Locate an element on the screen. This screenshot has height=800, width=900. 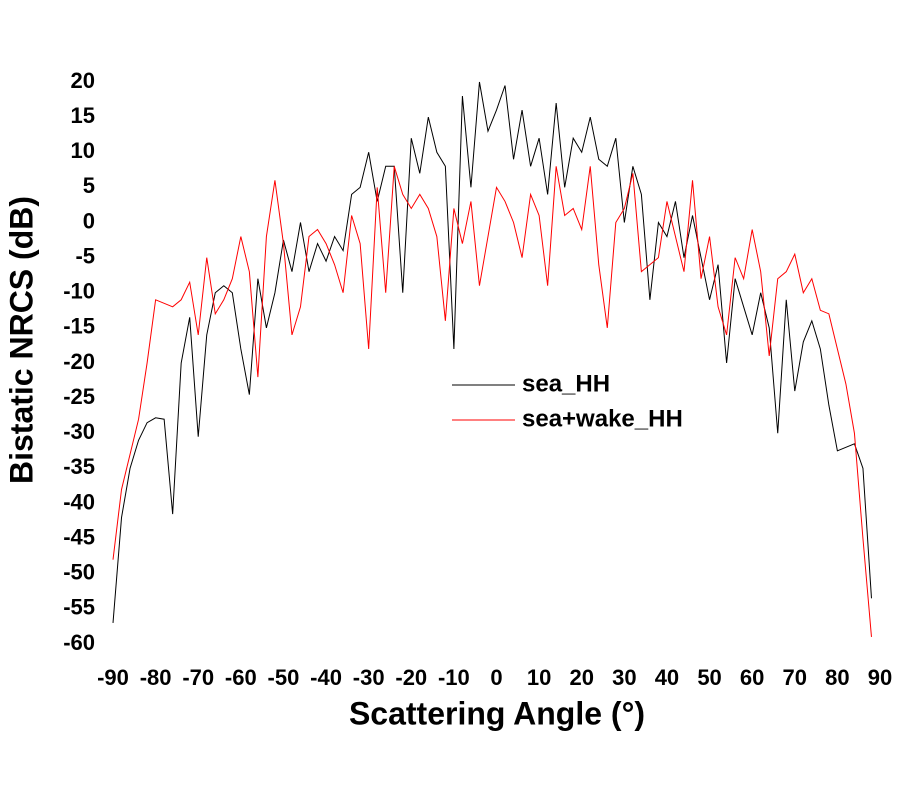
x-tick-label: -20 is located at coordinates (411, 677).